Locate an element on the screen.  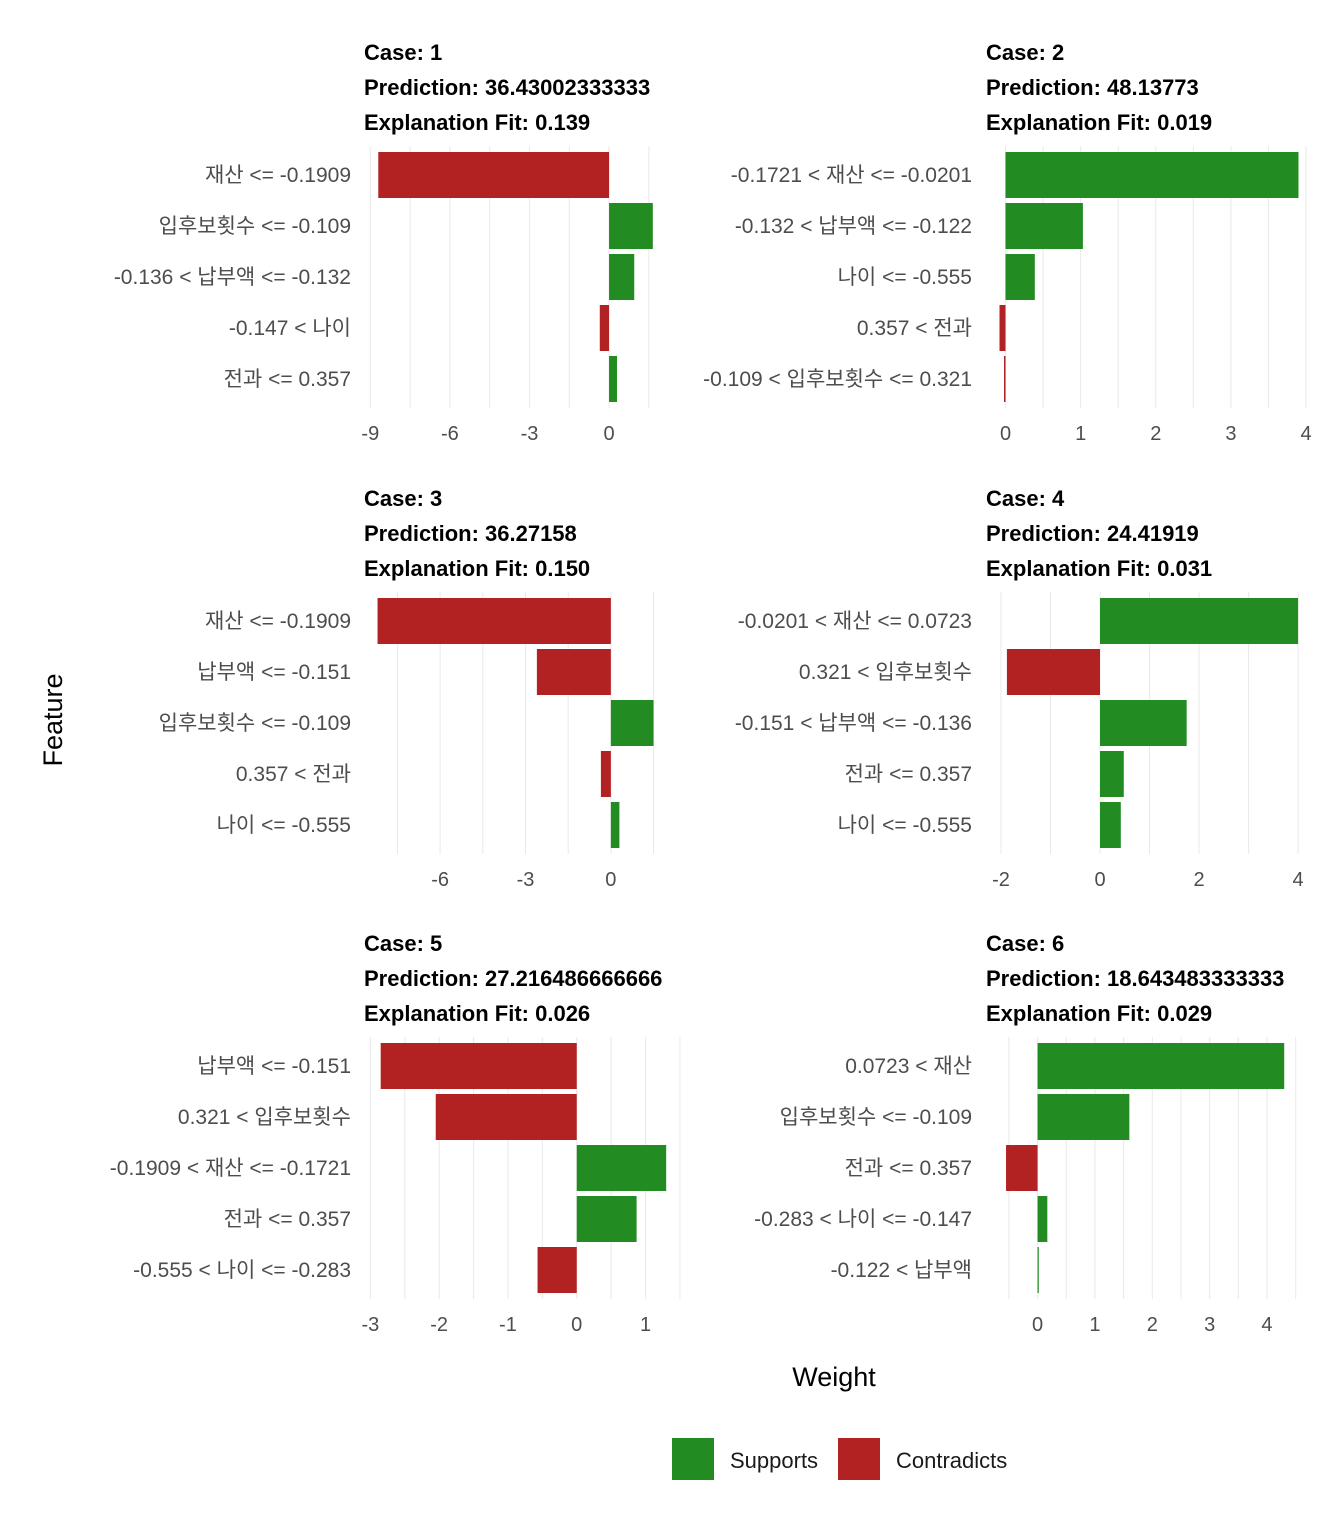
feature-label: -0.132 < 납부액 <= -0.122 is located at coordinates (853, 226).